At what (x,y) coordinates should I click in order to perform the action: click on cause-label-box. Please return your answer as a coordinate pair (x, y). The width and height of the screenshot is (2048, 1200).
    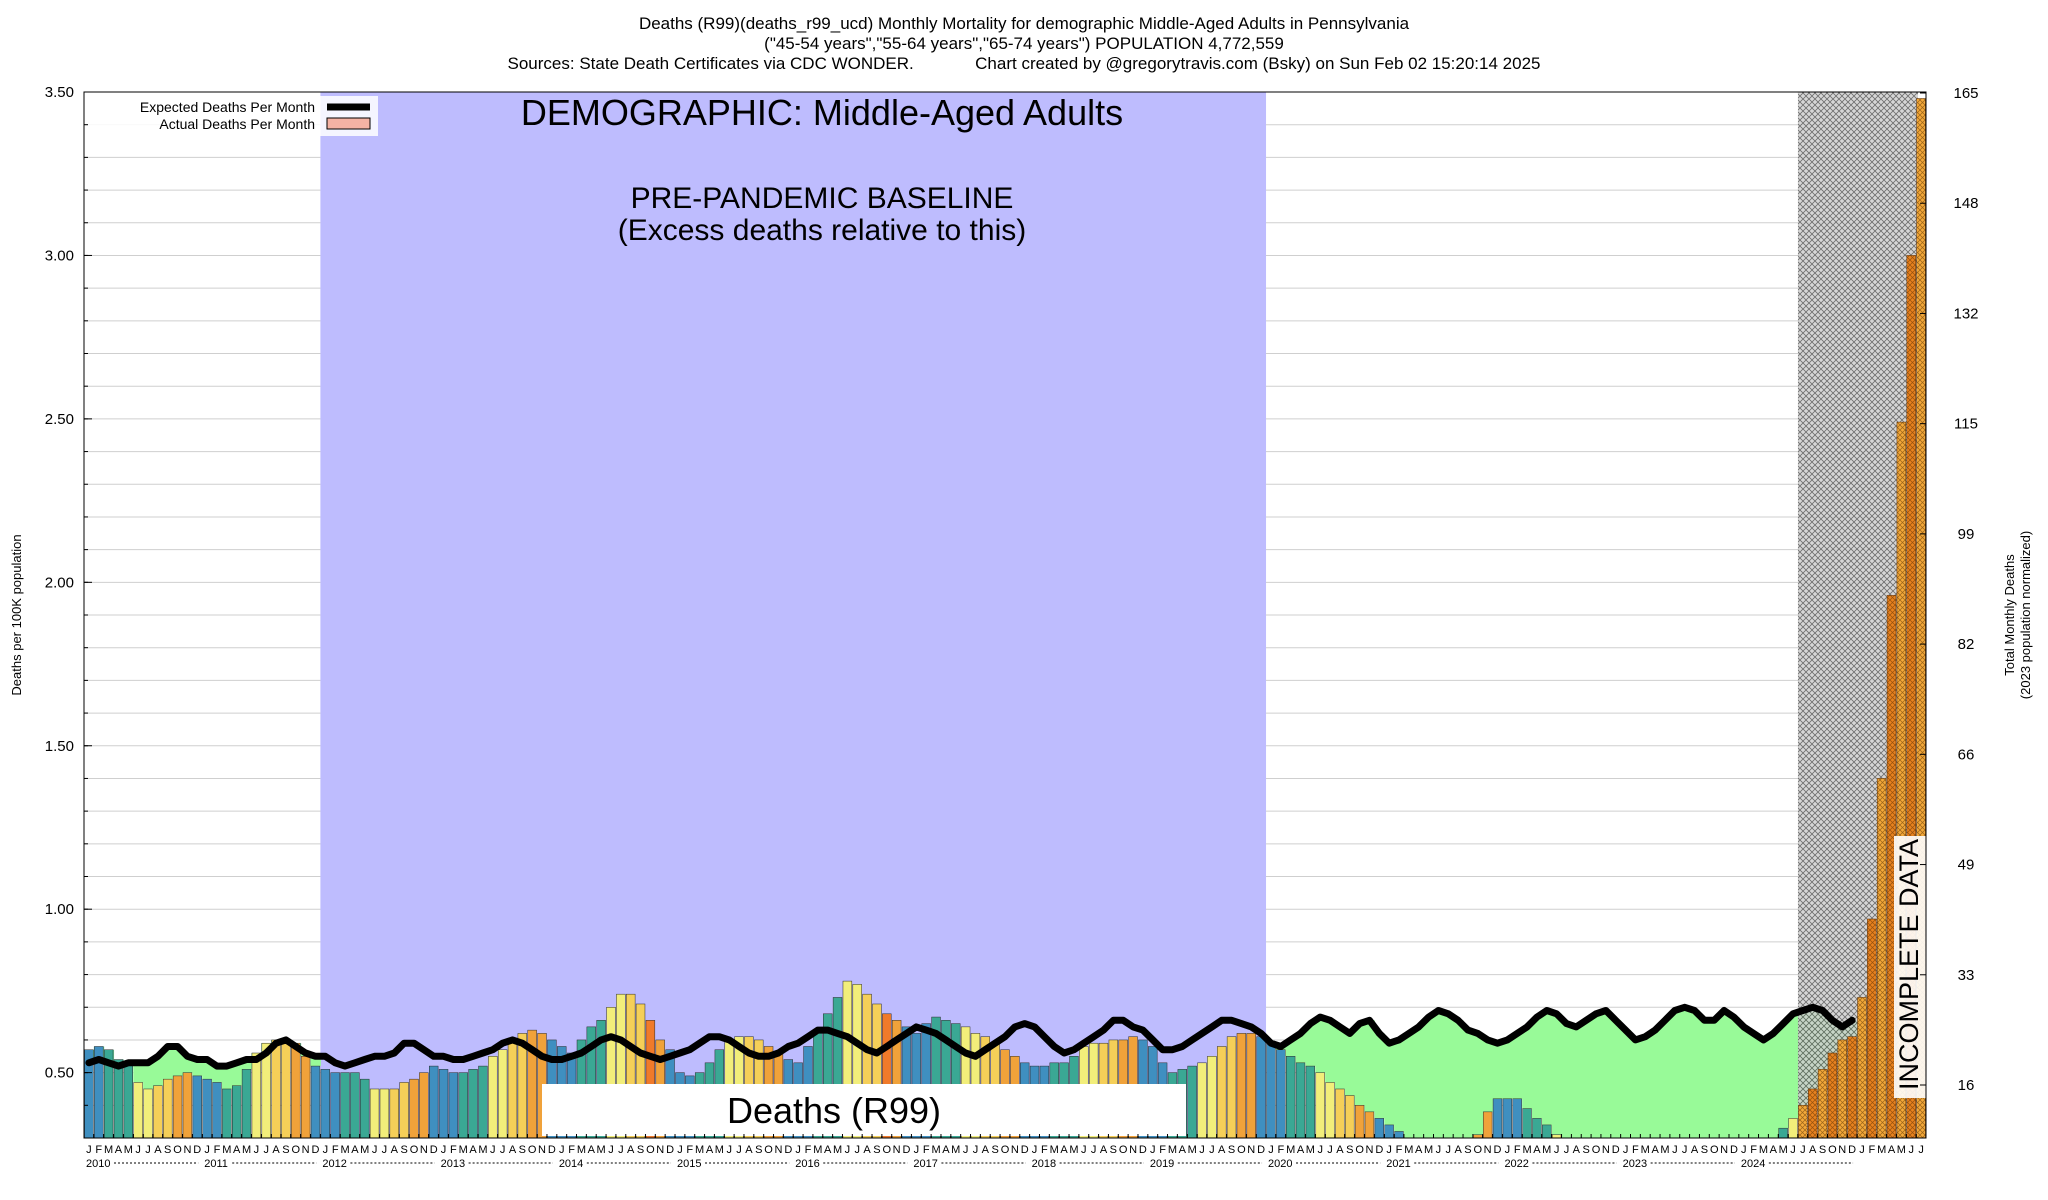
    Looking at the image, I should click on (864, 1110).